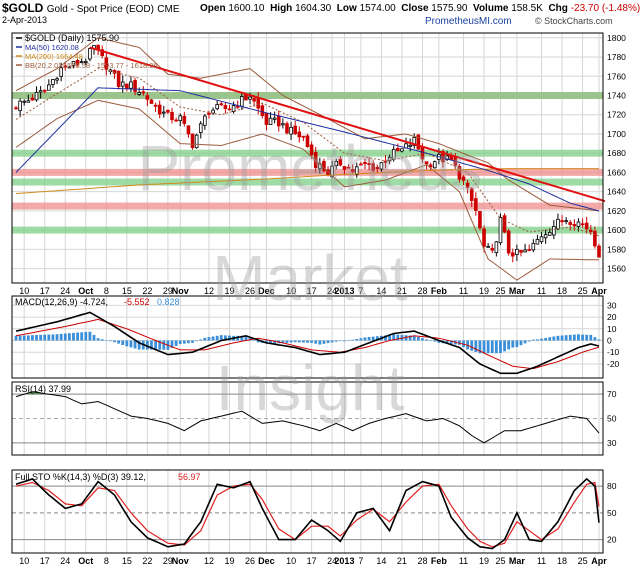 The width and height of the screenshot is (640, 580). I want to click on x-tick-label: 8, so click(106, 291).